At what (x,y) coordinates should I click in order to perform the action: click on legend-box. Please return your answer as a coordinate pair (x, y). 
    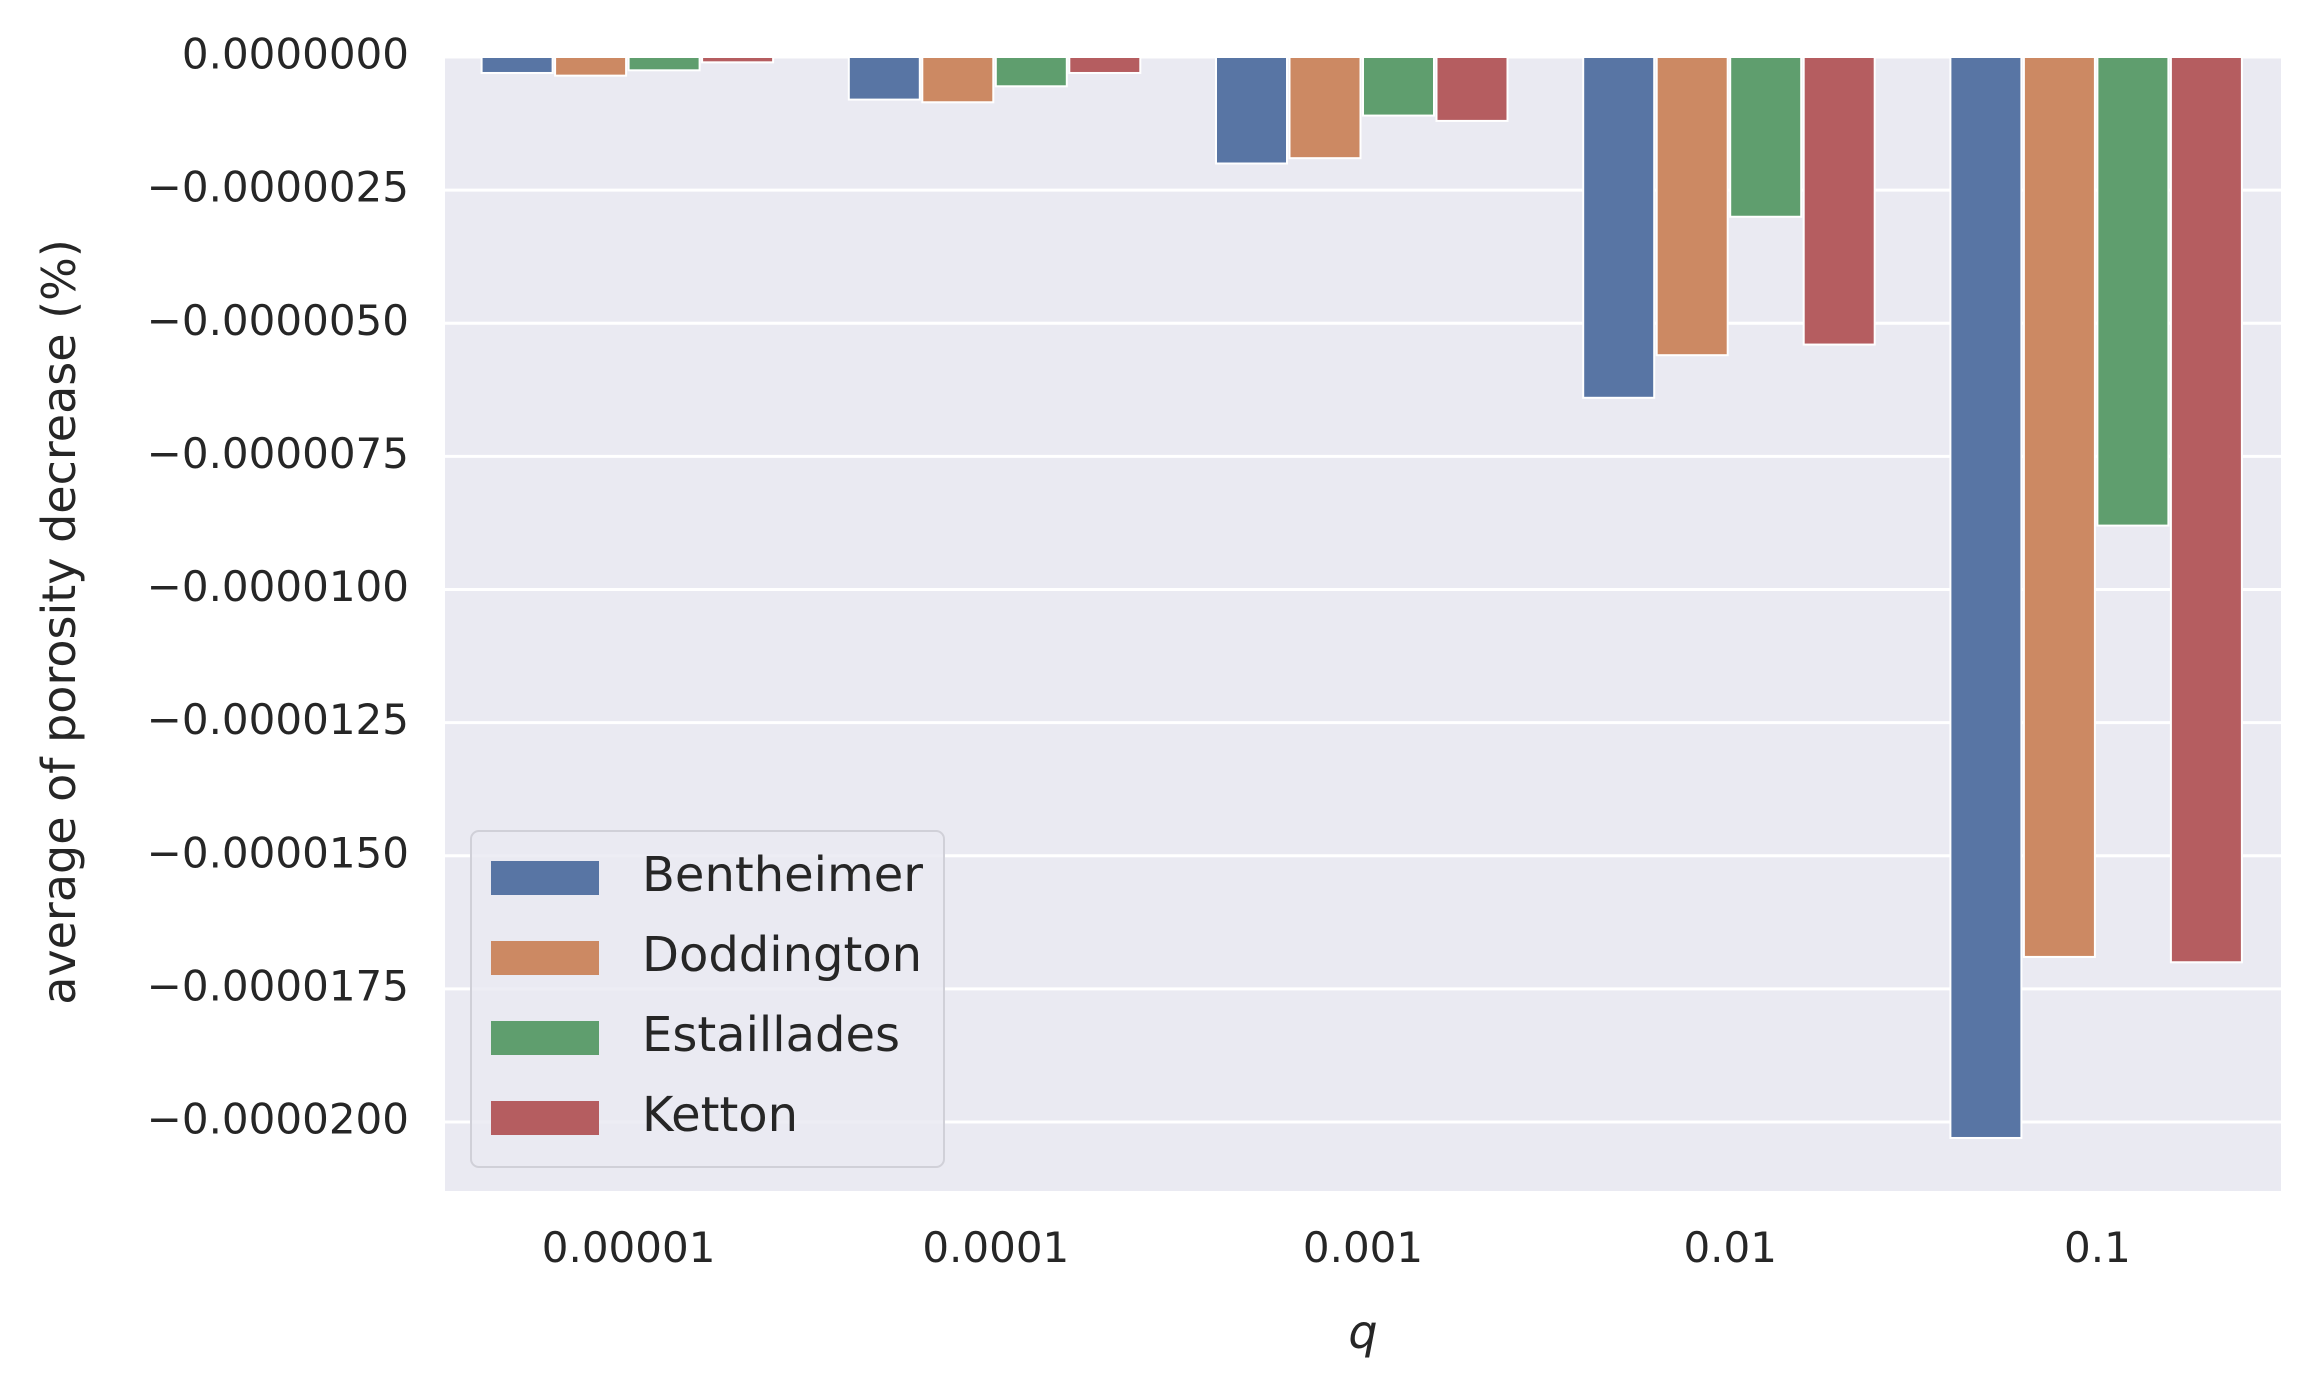
    Looking at the image, I should click on (707, 999).